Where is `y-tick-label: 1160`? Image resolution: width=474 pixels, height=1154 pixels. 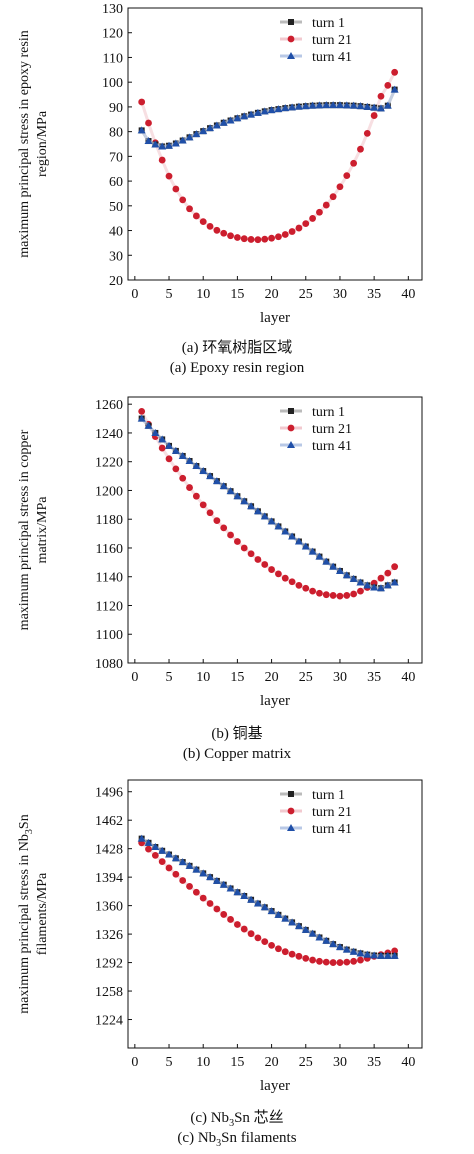
y-tick-label: 1160 is located at coordinates (109, 549).